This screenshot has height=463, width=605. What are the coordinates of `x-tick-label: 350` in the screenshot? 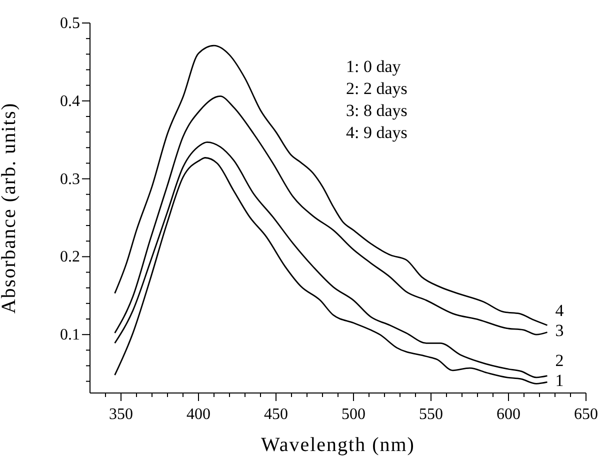 It's located at (121, 414).